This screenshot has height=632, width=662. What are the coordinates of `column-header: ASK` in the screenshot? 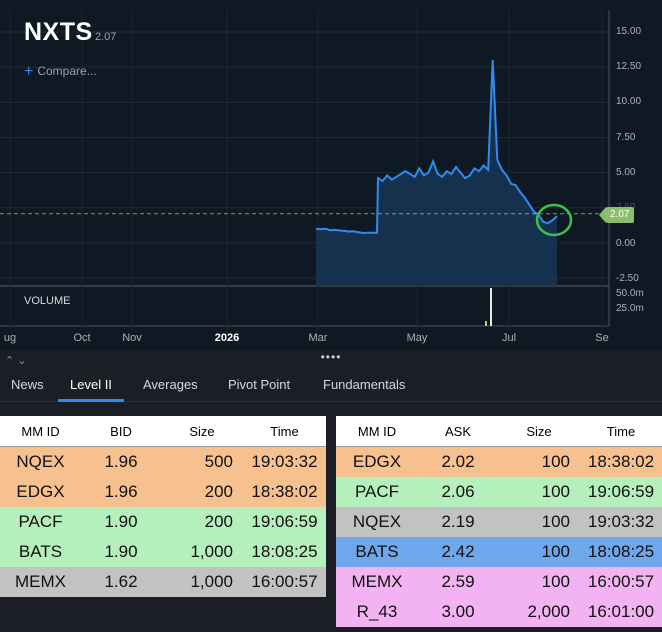 It's located at (458, 431).